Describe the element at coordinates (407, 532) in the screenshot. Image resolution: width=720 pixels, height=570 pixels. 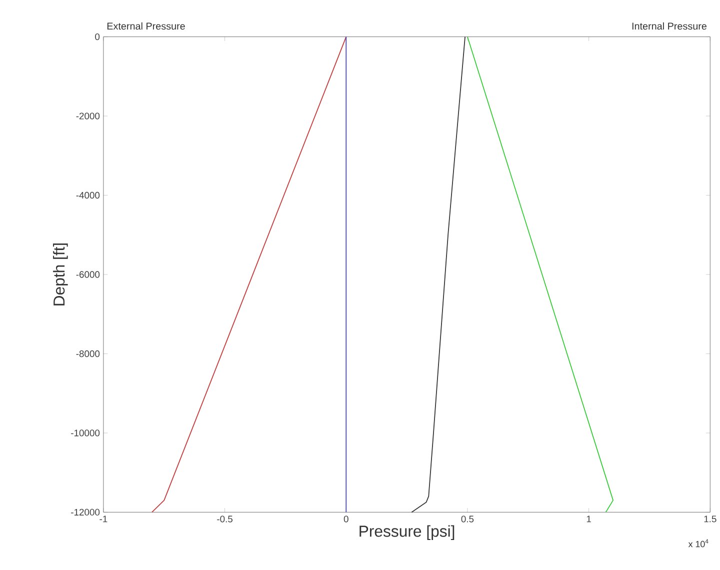
I see `x-axis-title: Pressure [psi]` at that location.